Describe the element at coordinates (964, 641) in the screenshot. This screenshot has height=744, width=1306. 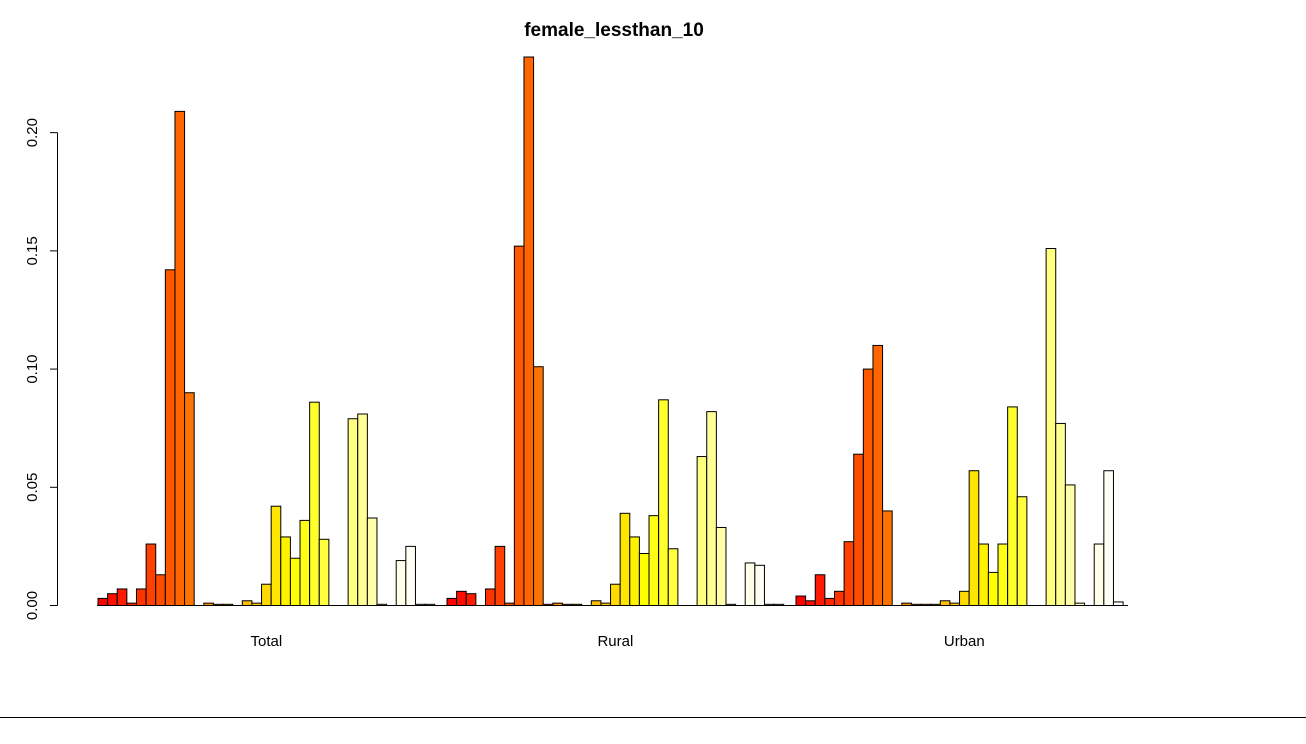
I see `group-label: Urban` at that location.